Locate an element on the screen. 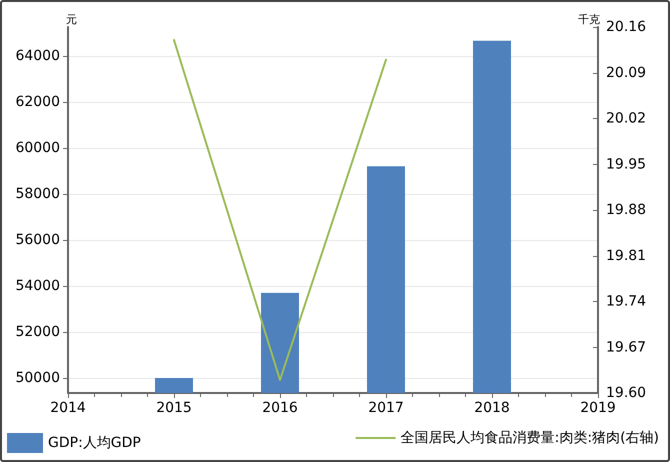 The width and height of the screenshot is (670, 462). x-tick-label: 2017 is located at coordinates (386, 408).